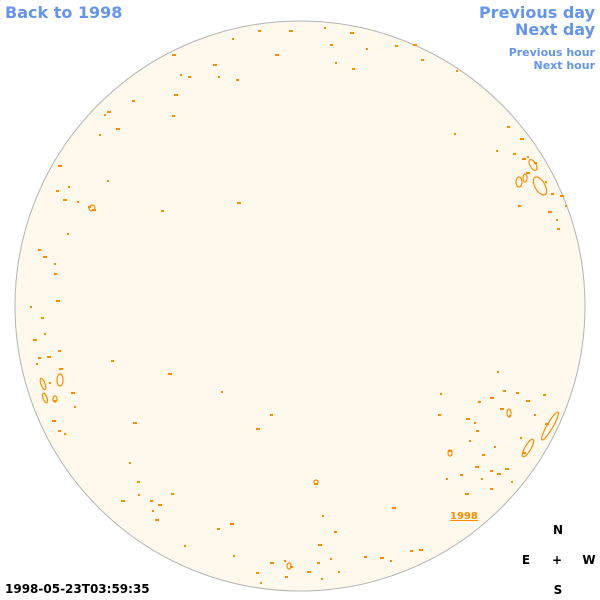 The image size is (600, 600). What do you see at coordinates (464, 516) in the screenshot?
I see `year-link: 1998` at bounding box center [464, 516].